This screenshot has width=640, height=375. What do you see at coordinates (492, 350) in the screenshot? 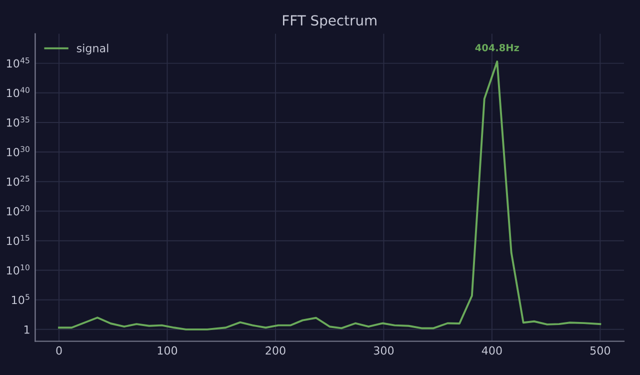
I see `x-tick-label: 400` at bounding box center [492, 350].